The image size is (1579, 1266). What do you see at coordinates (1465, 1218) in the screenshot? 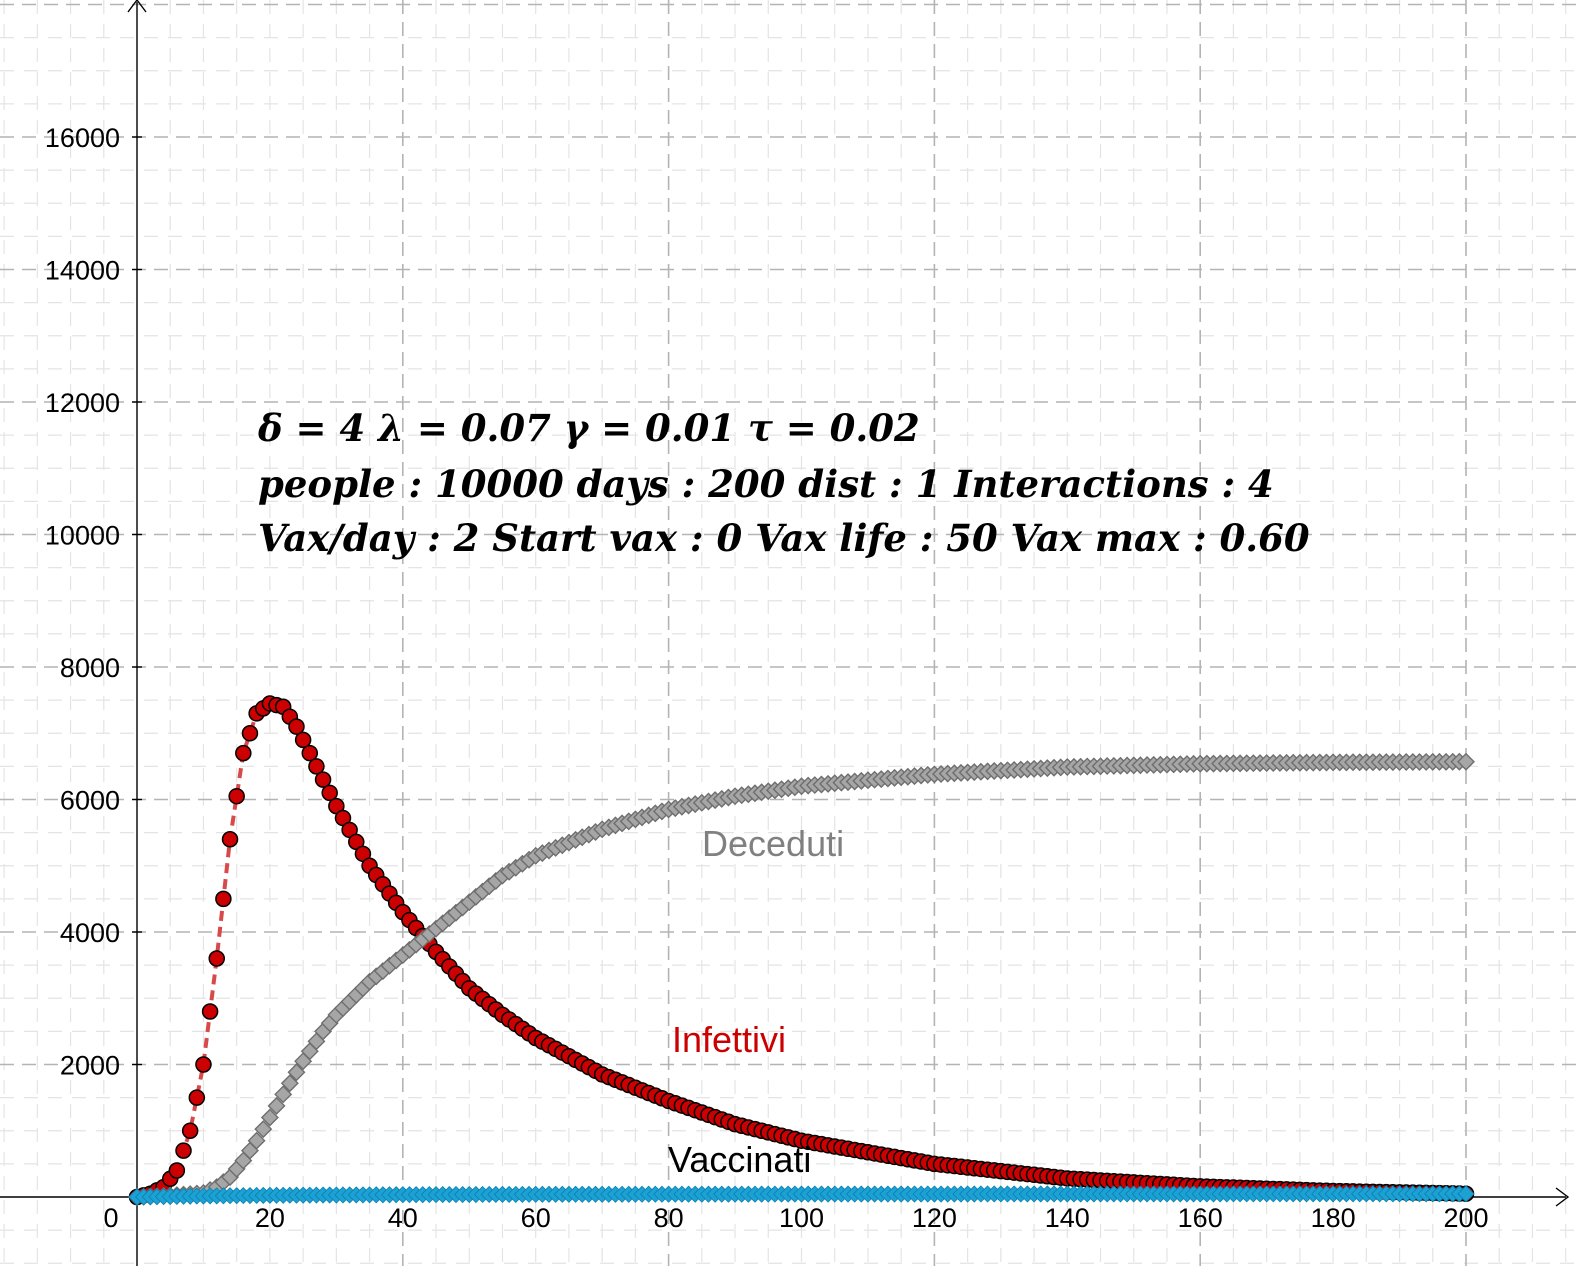
I see `x-tick-label: 200` at bounding box center [1465, 1218].